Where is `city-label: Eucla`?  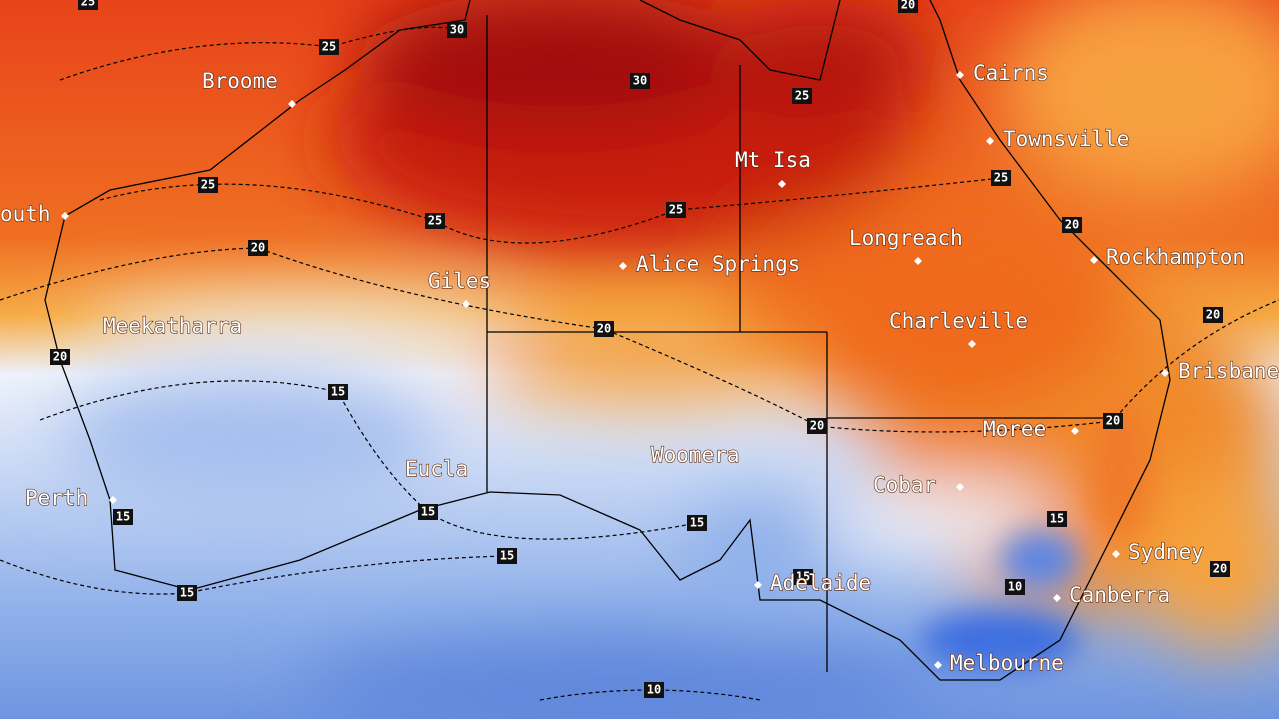 city-label: Eucla is located at coordinates (436, 469).